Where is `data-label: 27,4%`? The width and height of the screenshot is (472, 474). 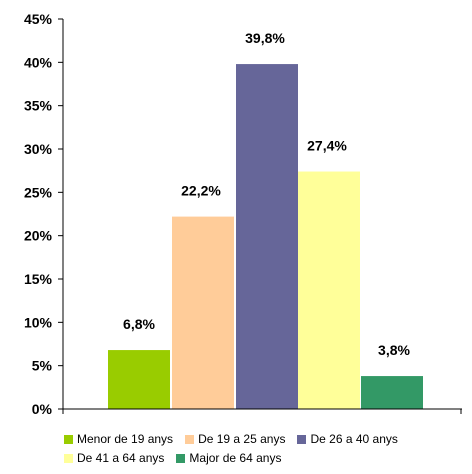 data-label: 27,4% is located at coordinates (327, 146).